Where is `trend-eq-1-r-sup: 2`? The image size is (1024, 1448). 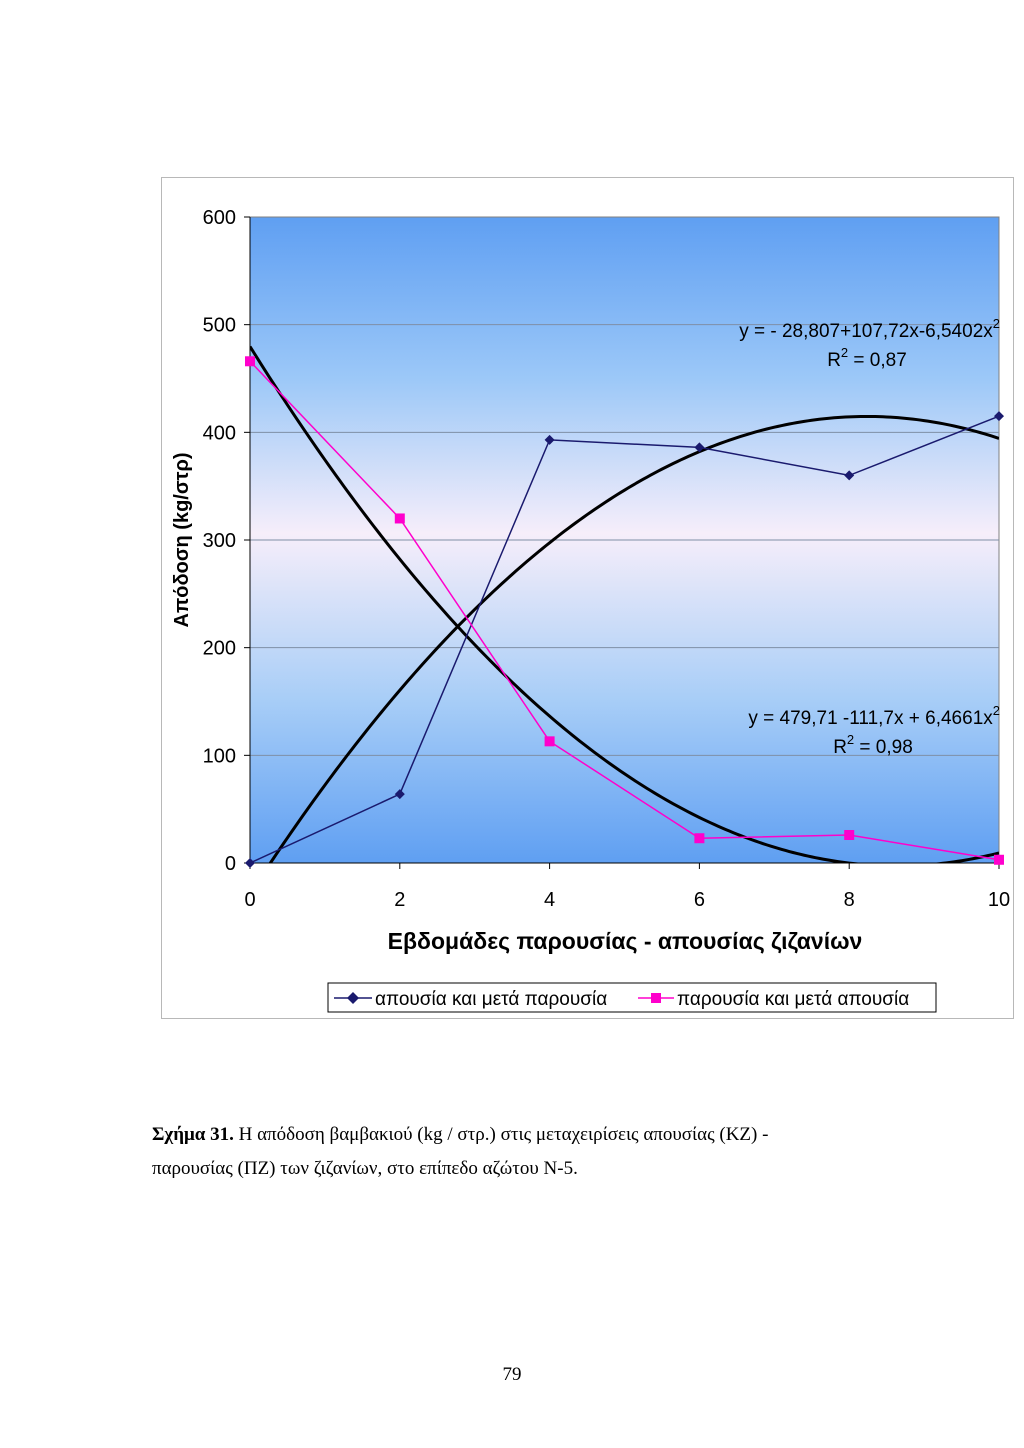 trend-eq-1-r-sup: 2 is located at coordinates (844, 352).